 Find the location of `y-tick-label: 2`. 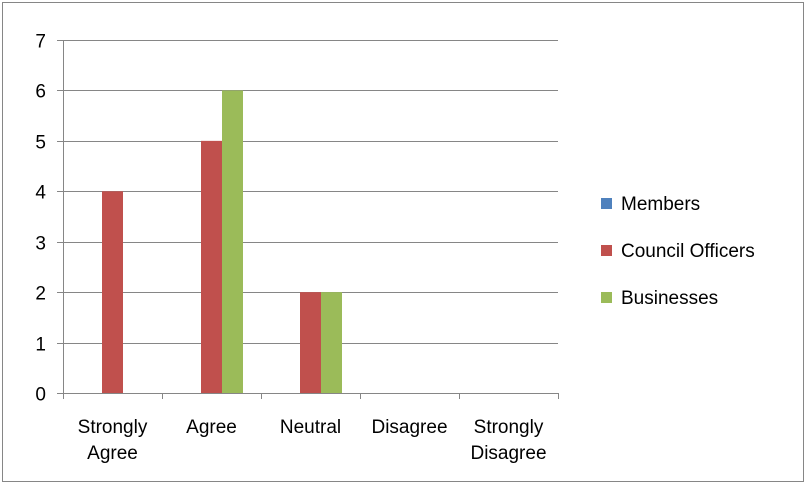

y-tick-label: 2 is located at coordinates (40, 294).